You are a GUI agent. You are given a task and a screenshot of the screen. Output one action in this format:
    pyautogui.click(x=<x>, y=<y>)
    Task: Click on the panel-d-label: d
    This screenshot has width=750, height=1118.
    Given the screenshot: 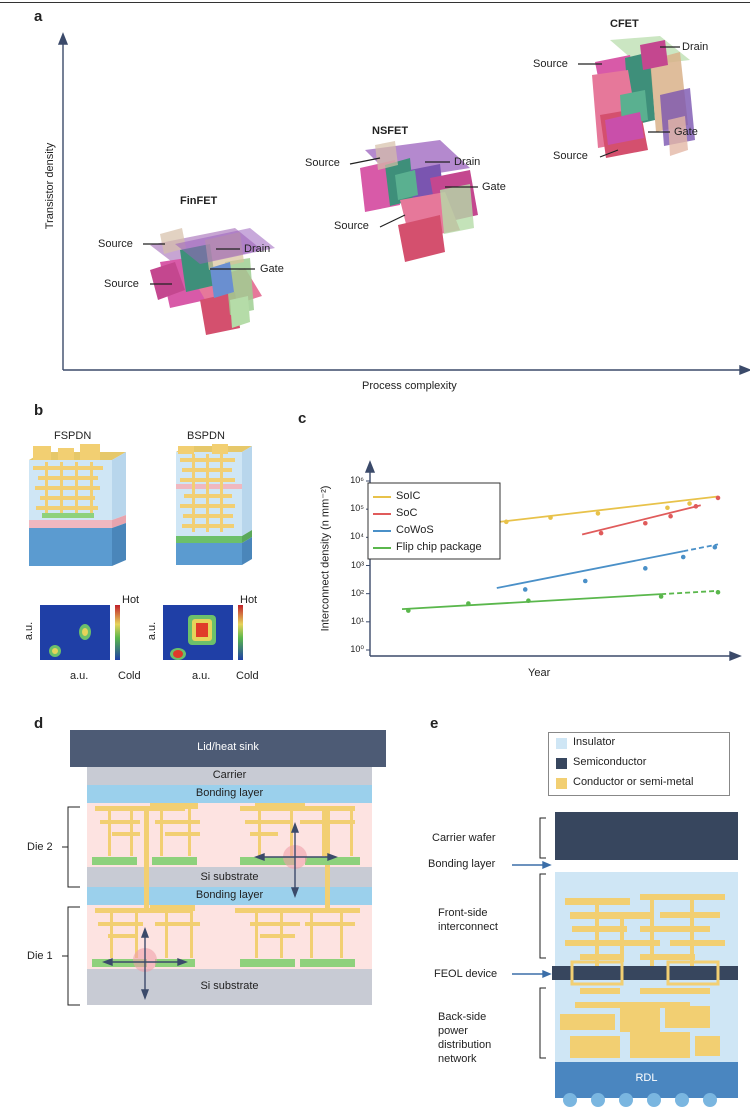 What is the action you would take?
    pyautogui.click(x=39, y=723)
    